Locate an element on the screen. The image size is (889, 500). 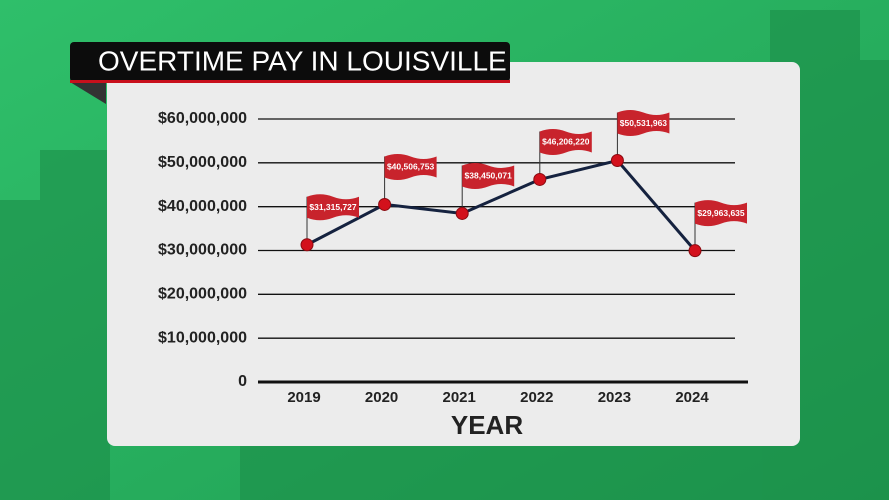
title-box is located at coordinates (290, 62).